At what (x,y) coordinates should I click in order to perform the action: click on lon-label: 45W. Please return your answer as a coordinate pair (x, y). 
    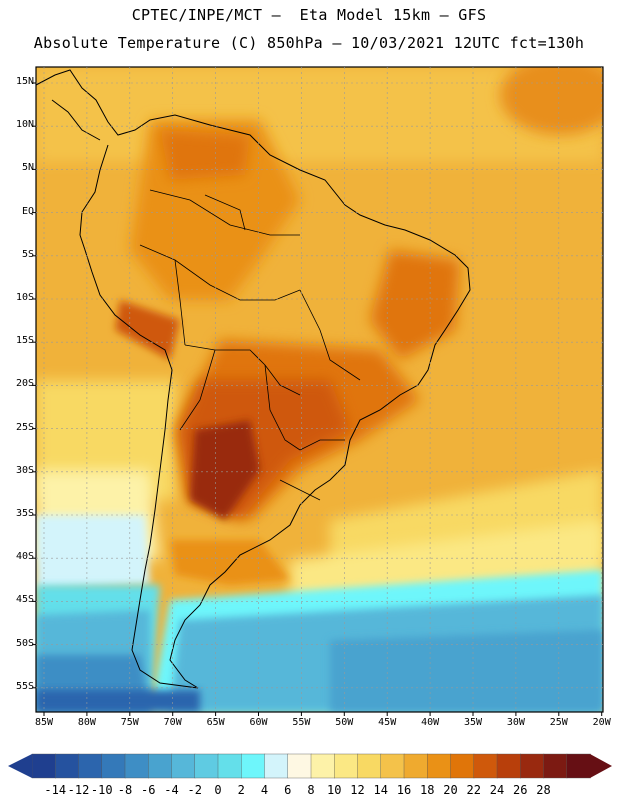
    Looking at the image, I should click on (387, 722).